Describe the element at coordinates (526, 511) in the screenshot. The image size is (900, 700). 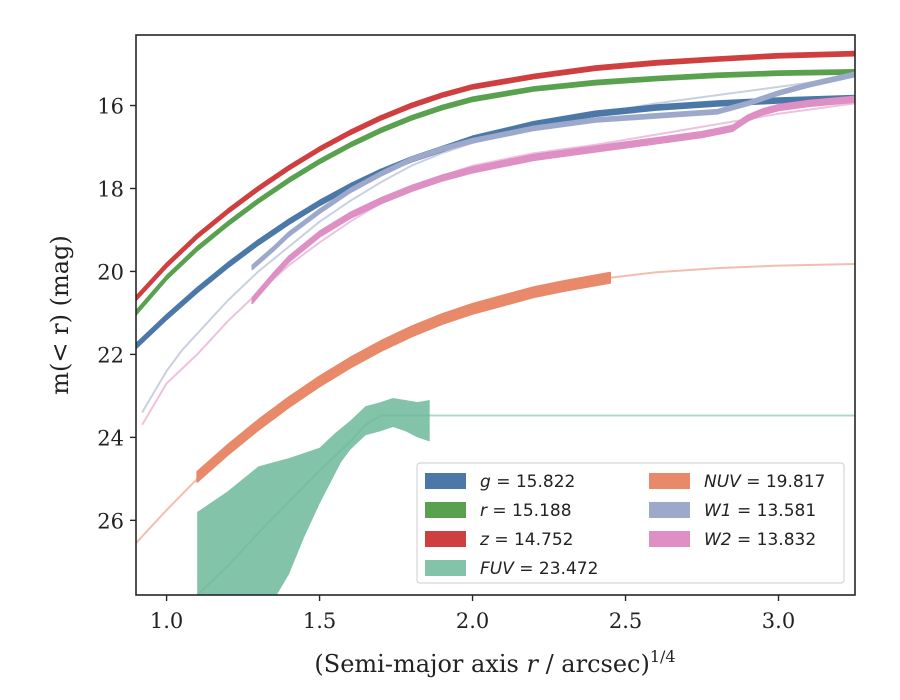
I see `legend-label-r: r = 15.188` at that location.